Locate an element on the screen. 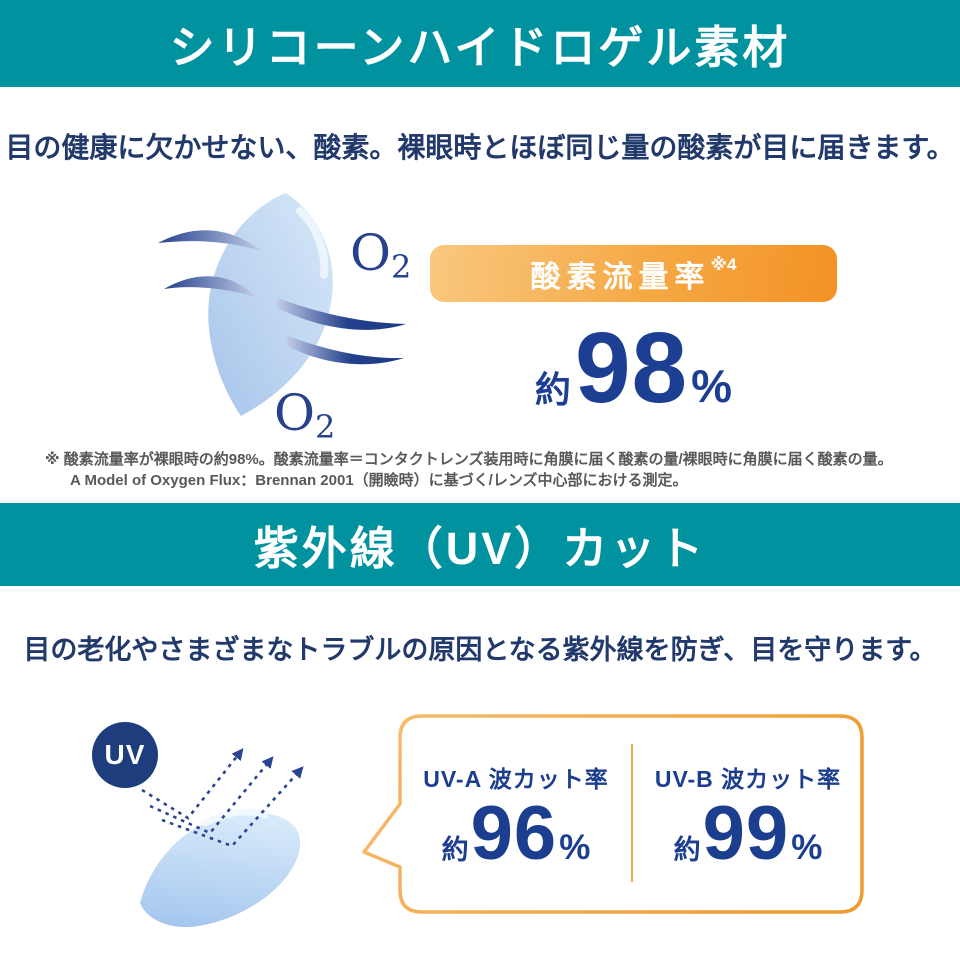  section-banner-silicone: シリコーンハイドロゲル素材 is located at coordinates (480, 43).